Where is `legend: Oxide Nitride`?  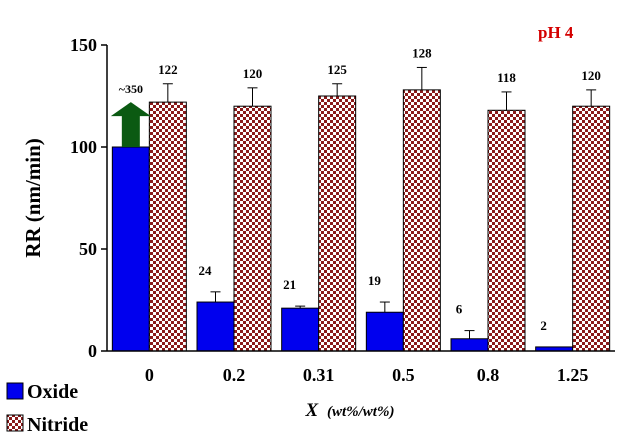 legend: Oxide Nitride is located at coordinates (47, 408).